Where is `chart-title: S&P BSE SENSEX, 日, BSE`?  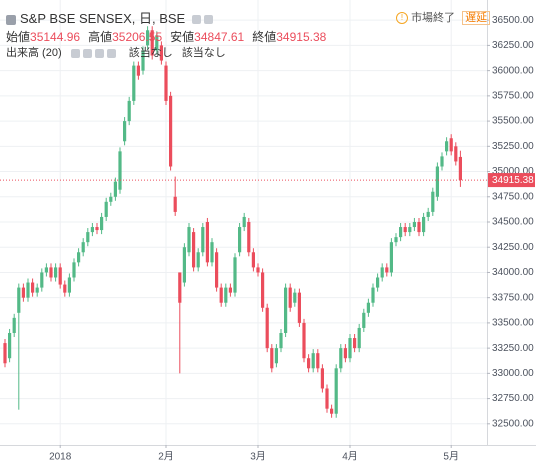
chart-title: S&P BSE SENSEX, 日, BSE is located at coordinates (103, 18).